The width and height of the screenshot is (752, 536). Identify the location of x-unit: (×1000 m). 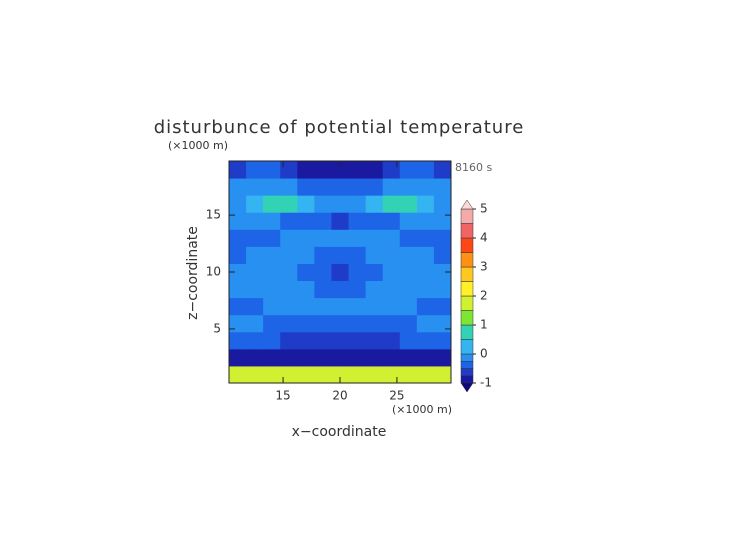
(422, 409).